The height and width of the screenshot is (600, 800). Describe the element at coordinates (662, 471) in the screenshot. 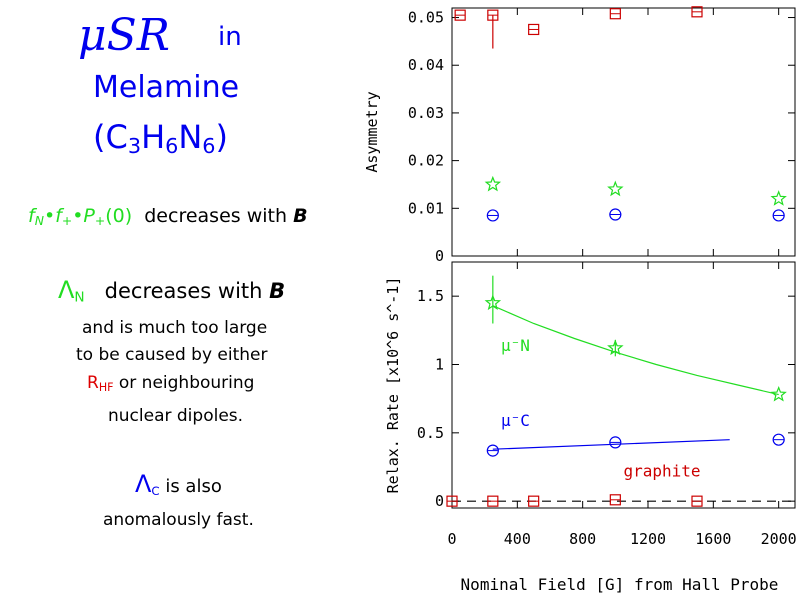

I see `chart-annotation: graphite` at that location.